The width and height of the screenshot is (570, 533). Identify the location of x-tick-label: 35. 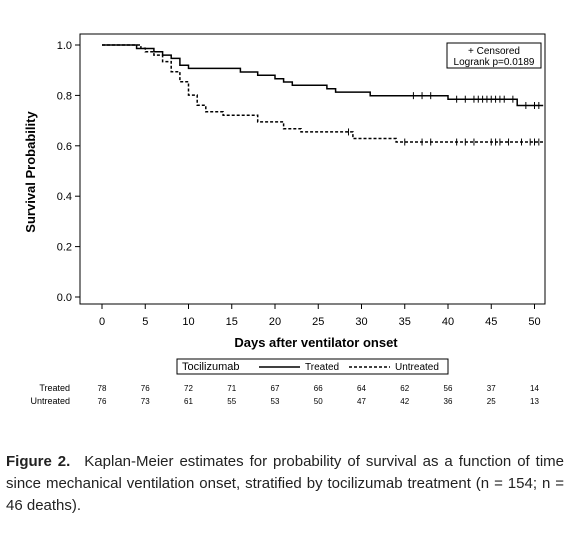
(405, 322).